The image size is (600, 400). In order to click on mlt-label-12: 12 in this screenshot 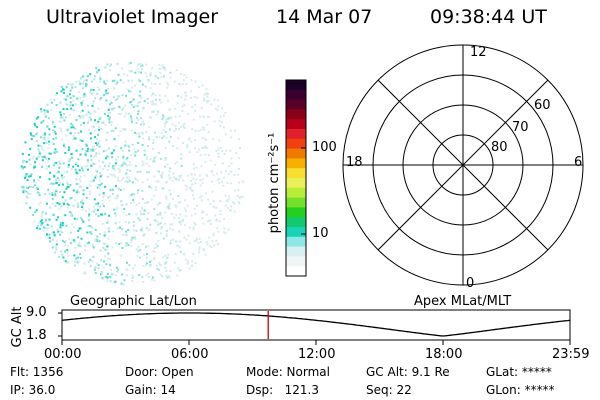, I will do `click(478, 52)`.